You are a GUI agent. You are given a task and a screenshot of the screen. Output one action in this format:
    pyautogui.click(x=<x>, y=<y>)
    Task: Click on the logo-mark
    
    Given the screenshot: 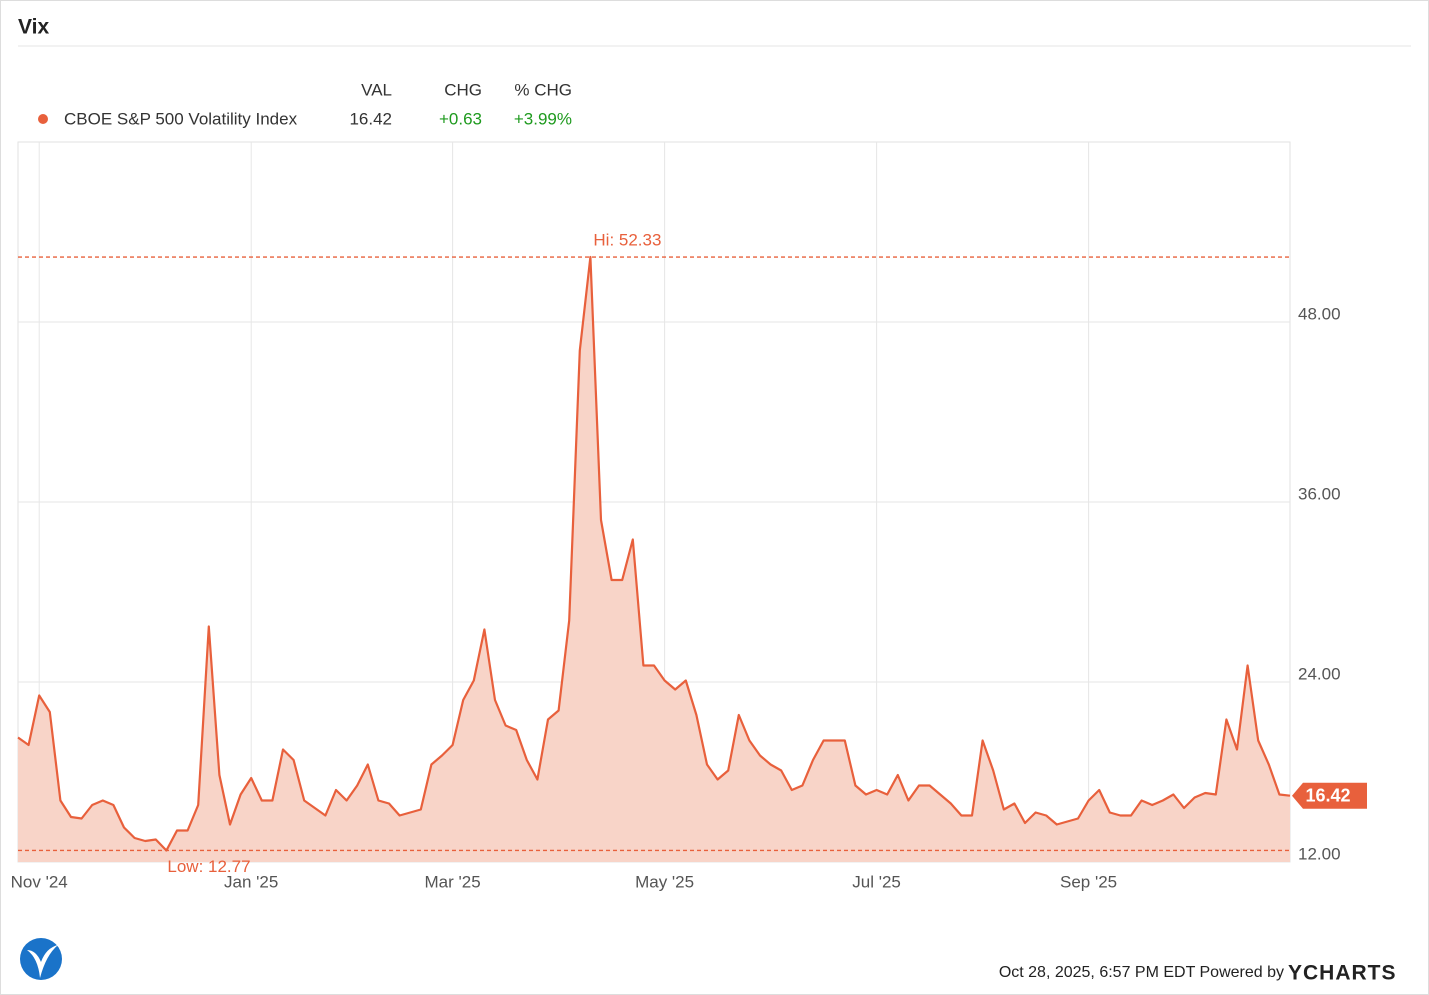 What is the action you would take?
    pyautogui.click(x=42, y=961)
    